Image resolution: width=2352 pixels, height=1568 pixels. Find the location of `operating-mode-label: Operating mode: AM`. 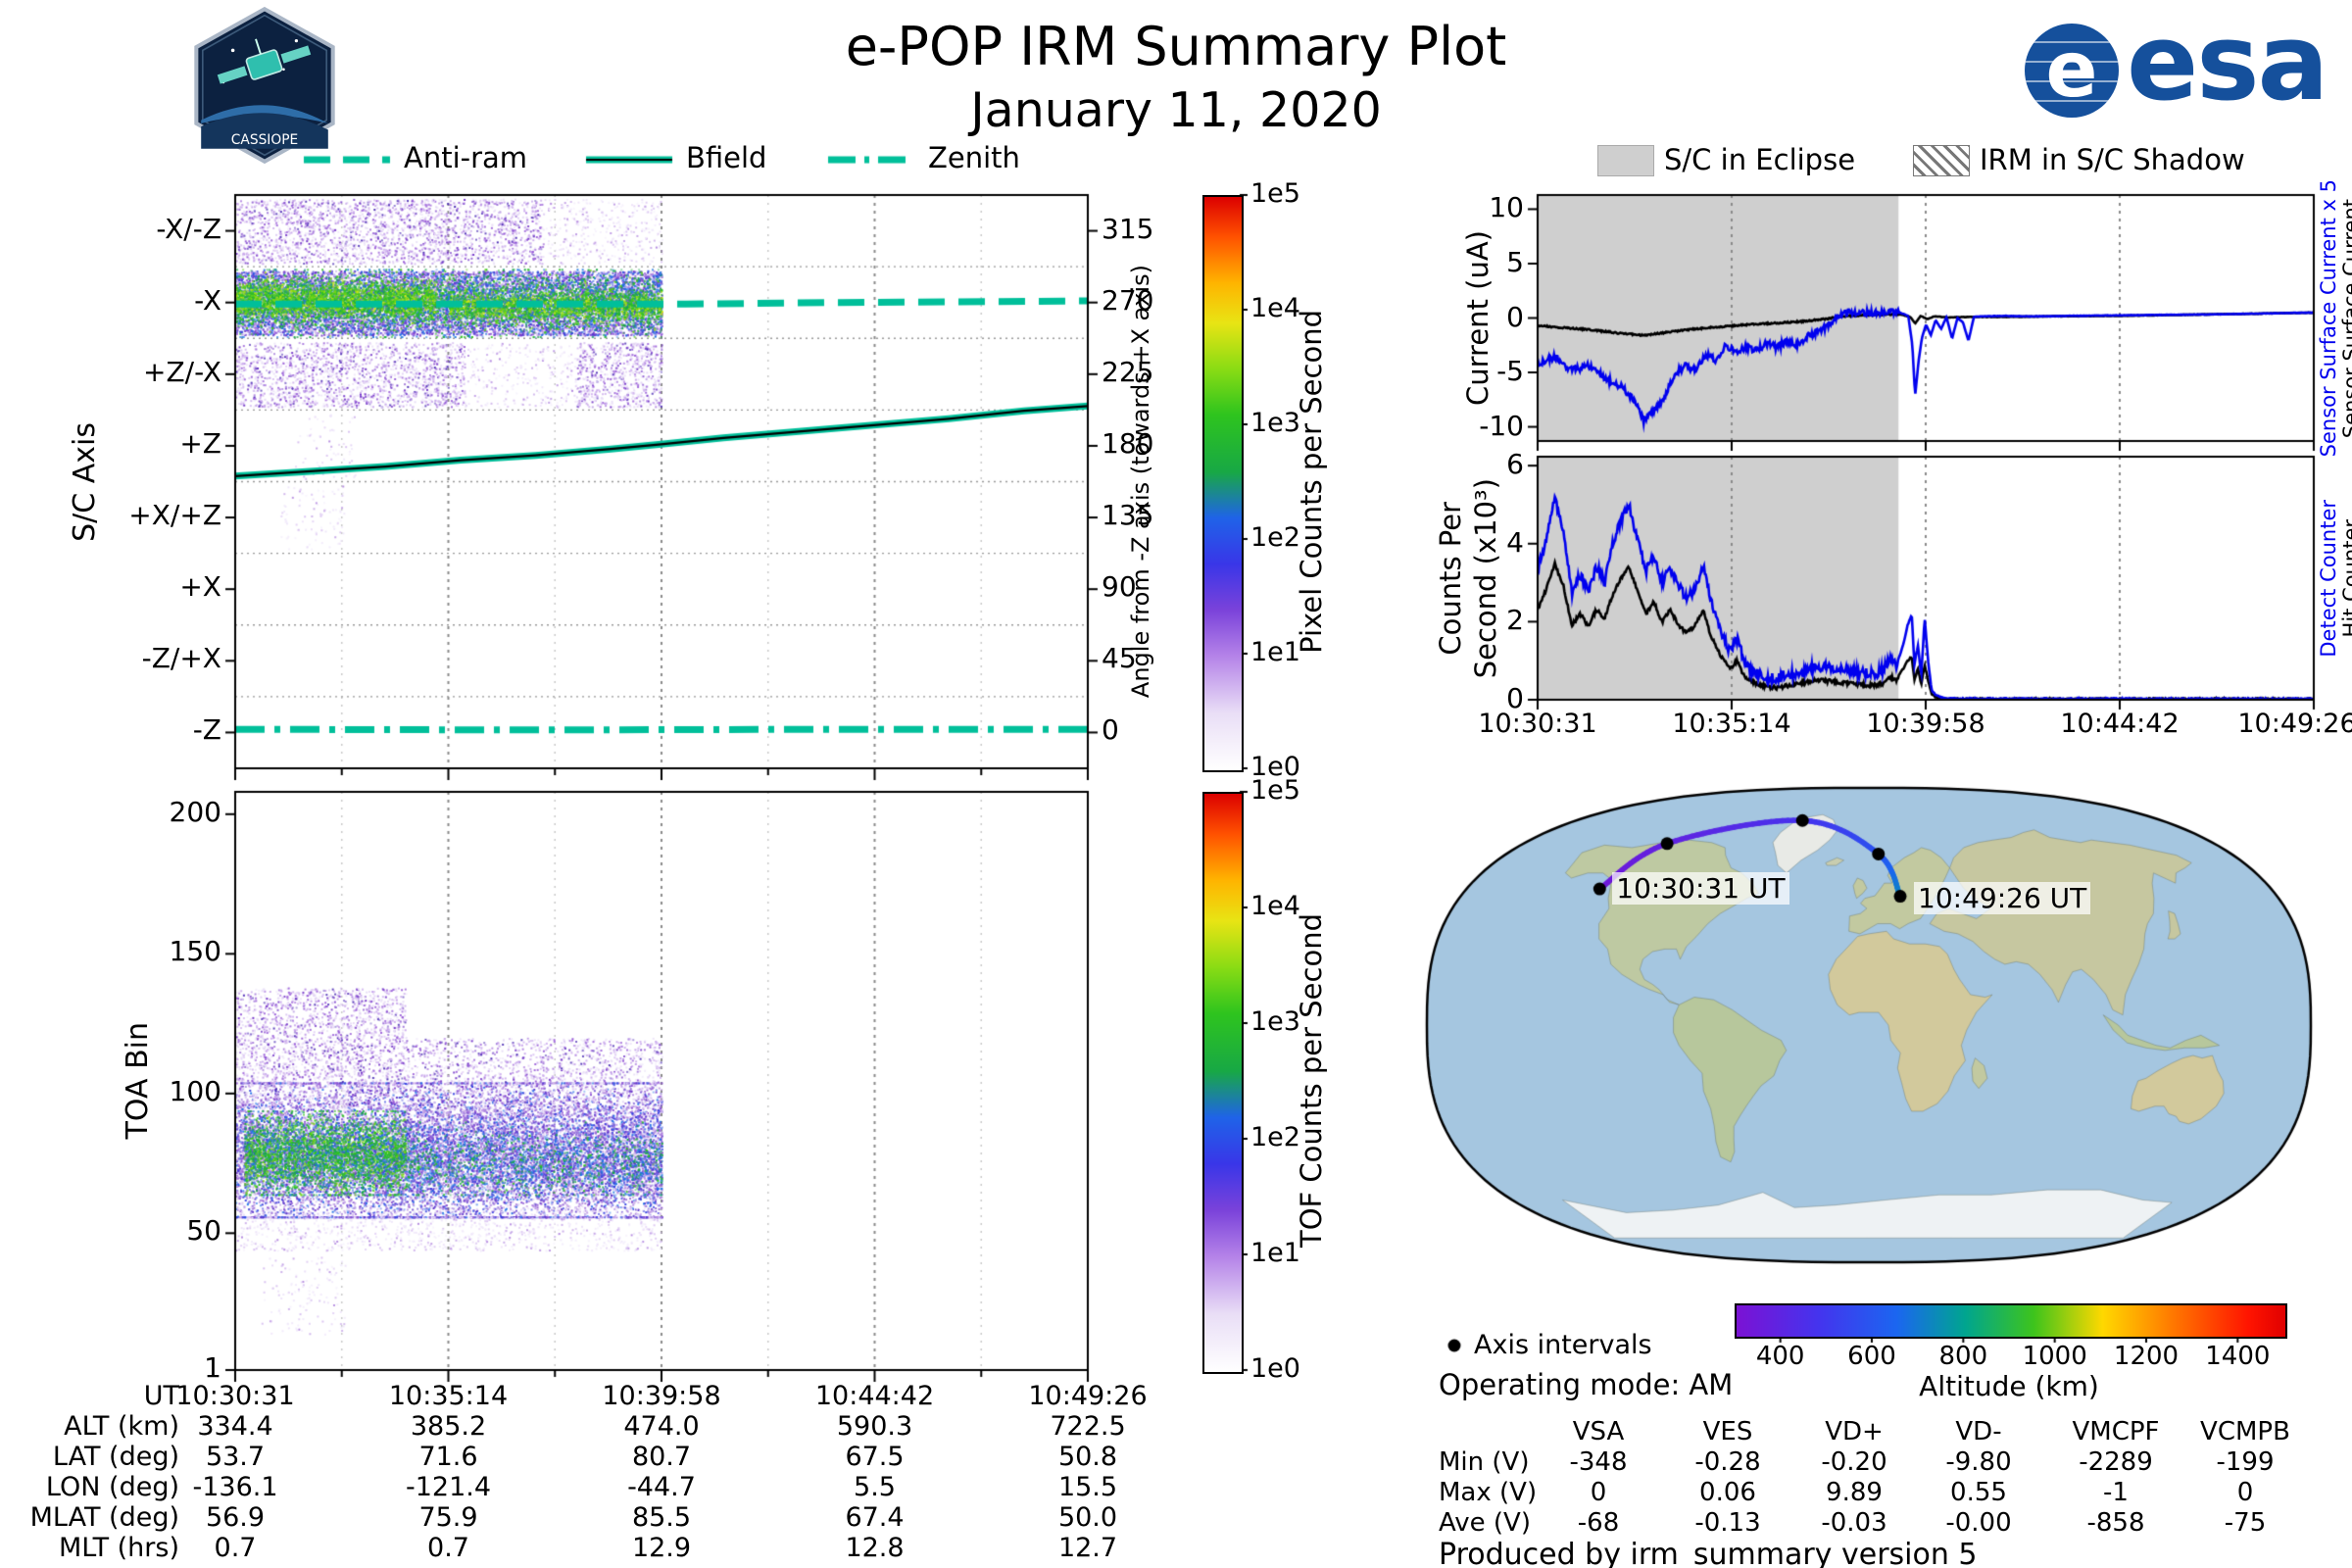

operating-mode-label: Operating mode: AM is located at coordinates (1586, 1384).